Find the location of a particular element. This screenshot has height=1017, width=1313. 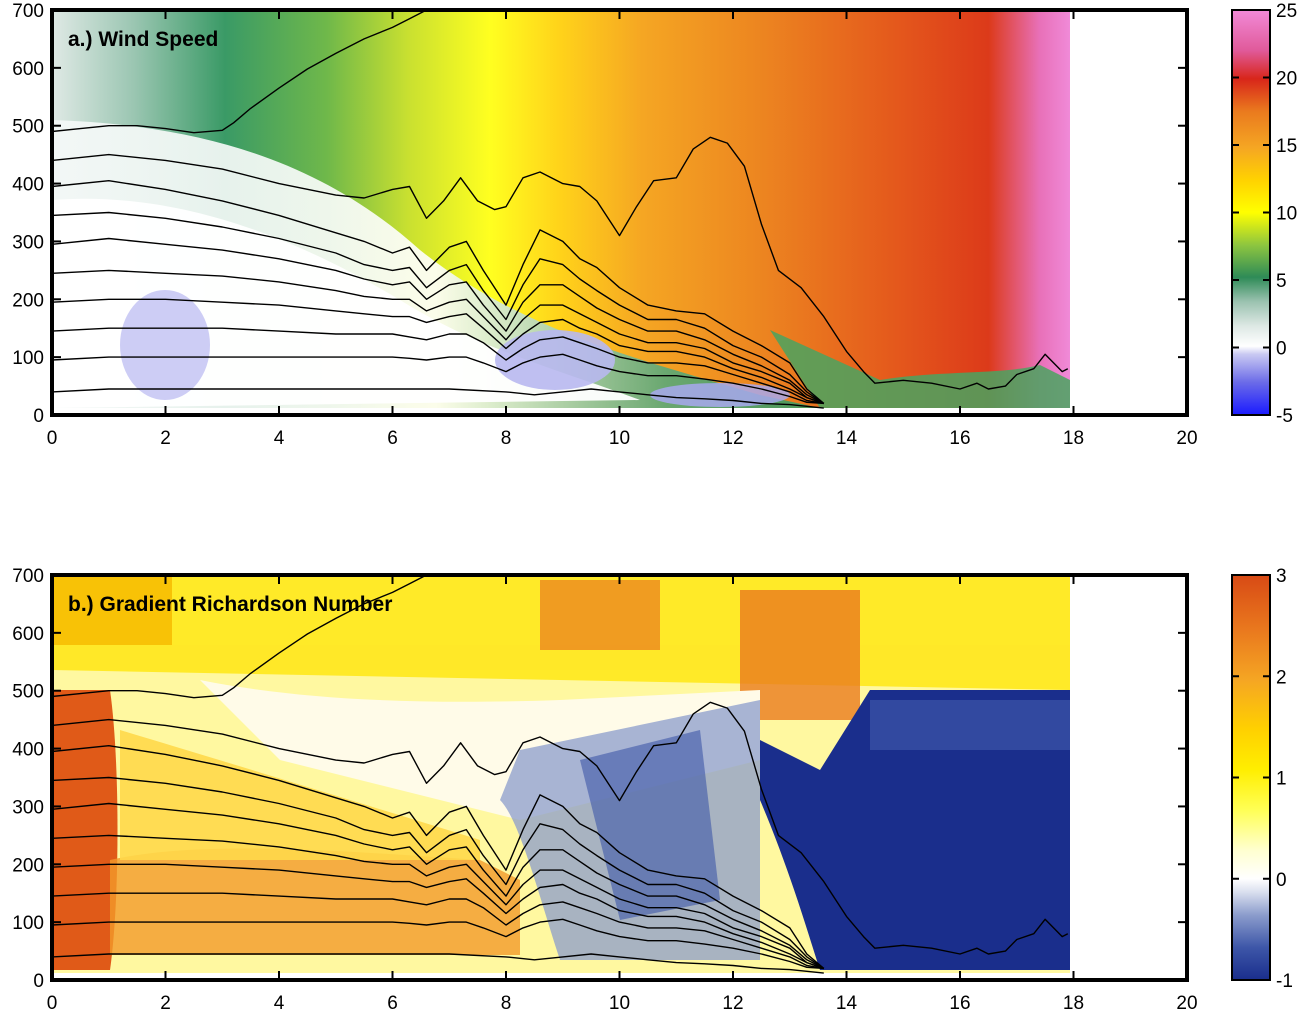

colorbar-tick-label: 2 is located at coordinates (1281, 677).